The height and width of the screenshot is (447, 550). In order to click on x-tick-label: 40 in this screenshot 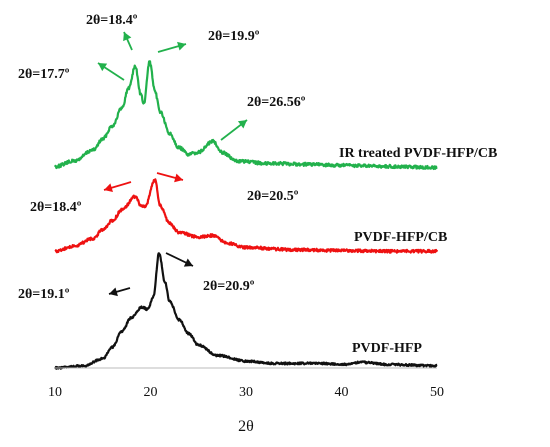, I will do `click(342, 392)`.